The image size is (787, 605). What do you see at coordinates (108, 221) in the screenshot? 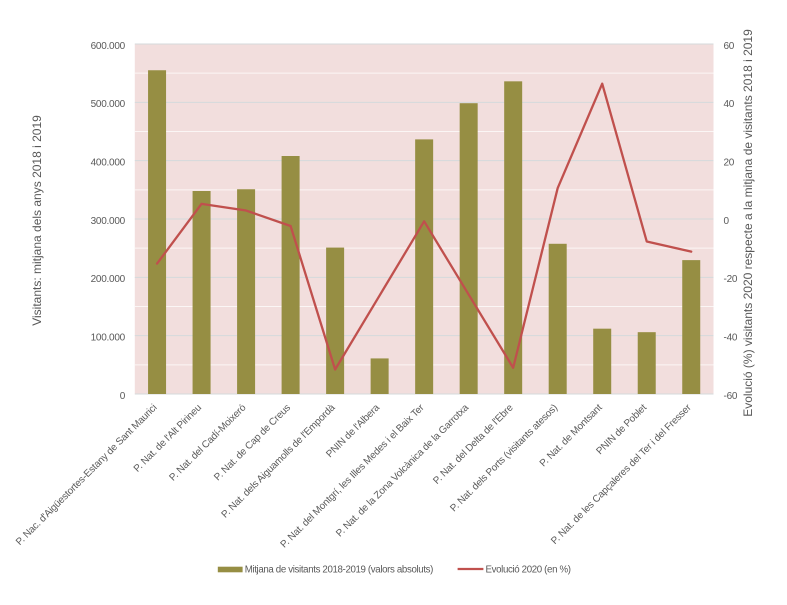
I see `svg-text: 300.000` at bounding box center [108, 221].